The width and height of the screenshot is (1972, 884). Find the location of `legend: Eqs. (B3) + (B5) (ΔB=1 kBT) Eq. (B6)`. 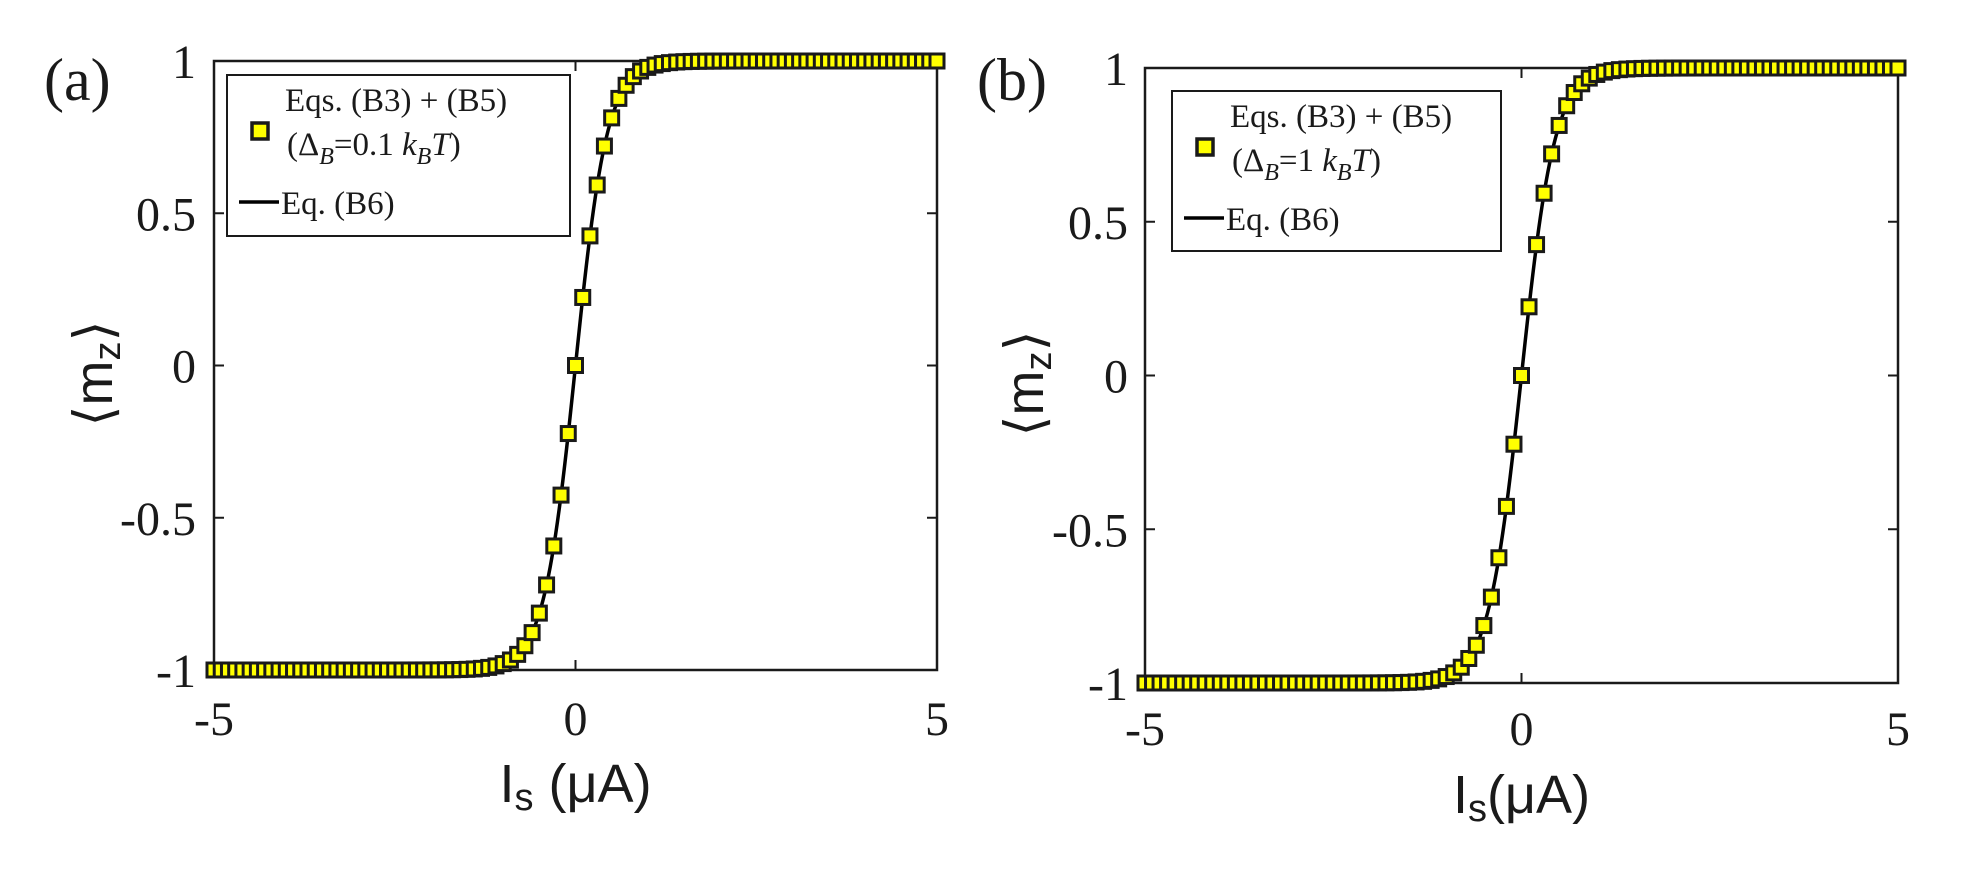

legend: Eqs. (B3) + (B5) (ΔB=1 kBT) Eq. (B6) is located at coordinates (1336, 171).